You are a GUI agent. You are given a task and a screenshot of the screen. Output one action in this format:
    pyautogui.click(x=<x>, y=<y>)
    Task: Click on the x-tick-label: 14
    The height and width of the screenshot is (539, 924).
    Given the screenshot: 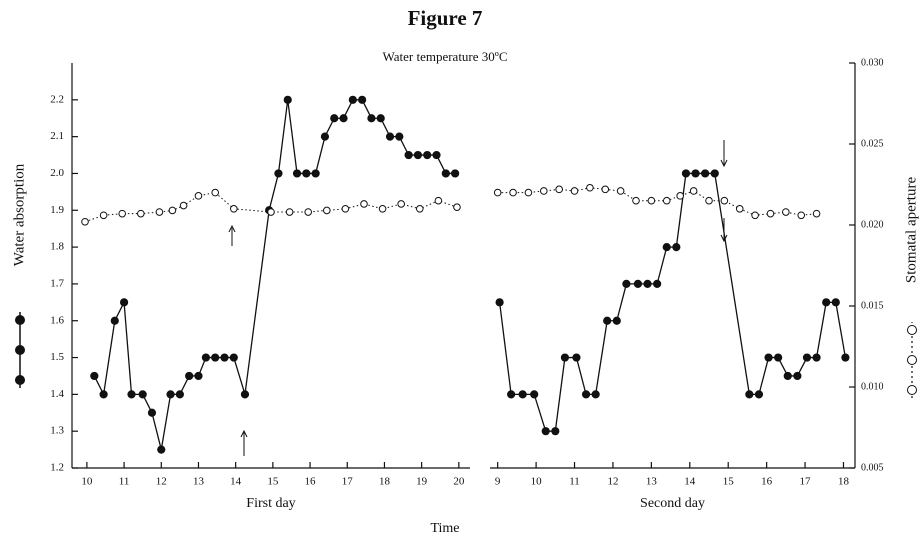 What is the action you would take?
    pyautogui.click(x=690, y=482)
    